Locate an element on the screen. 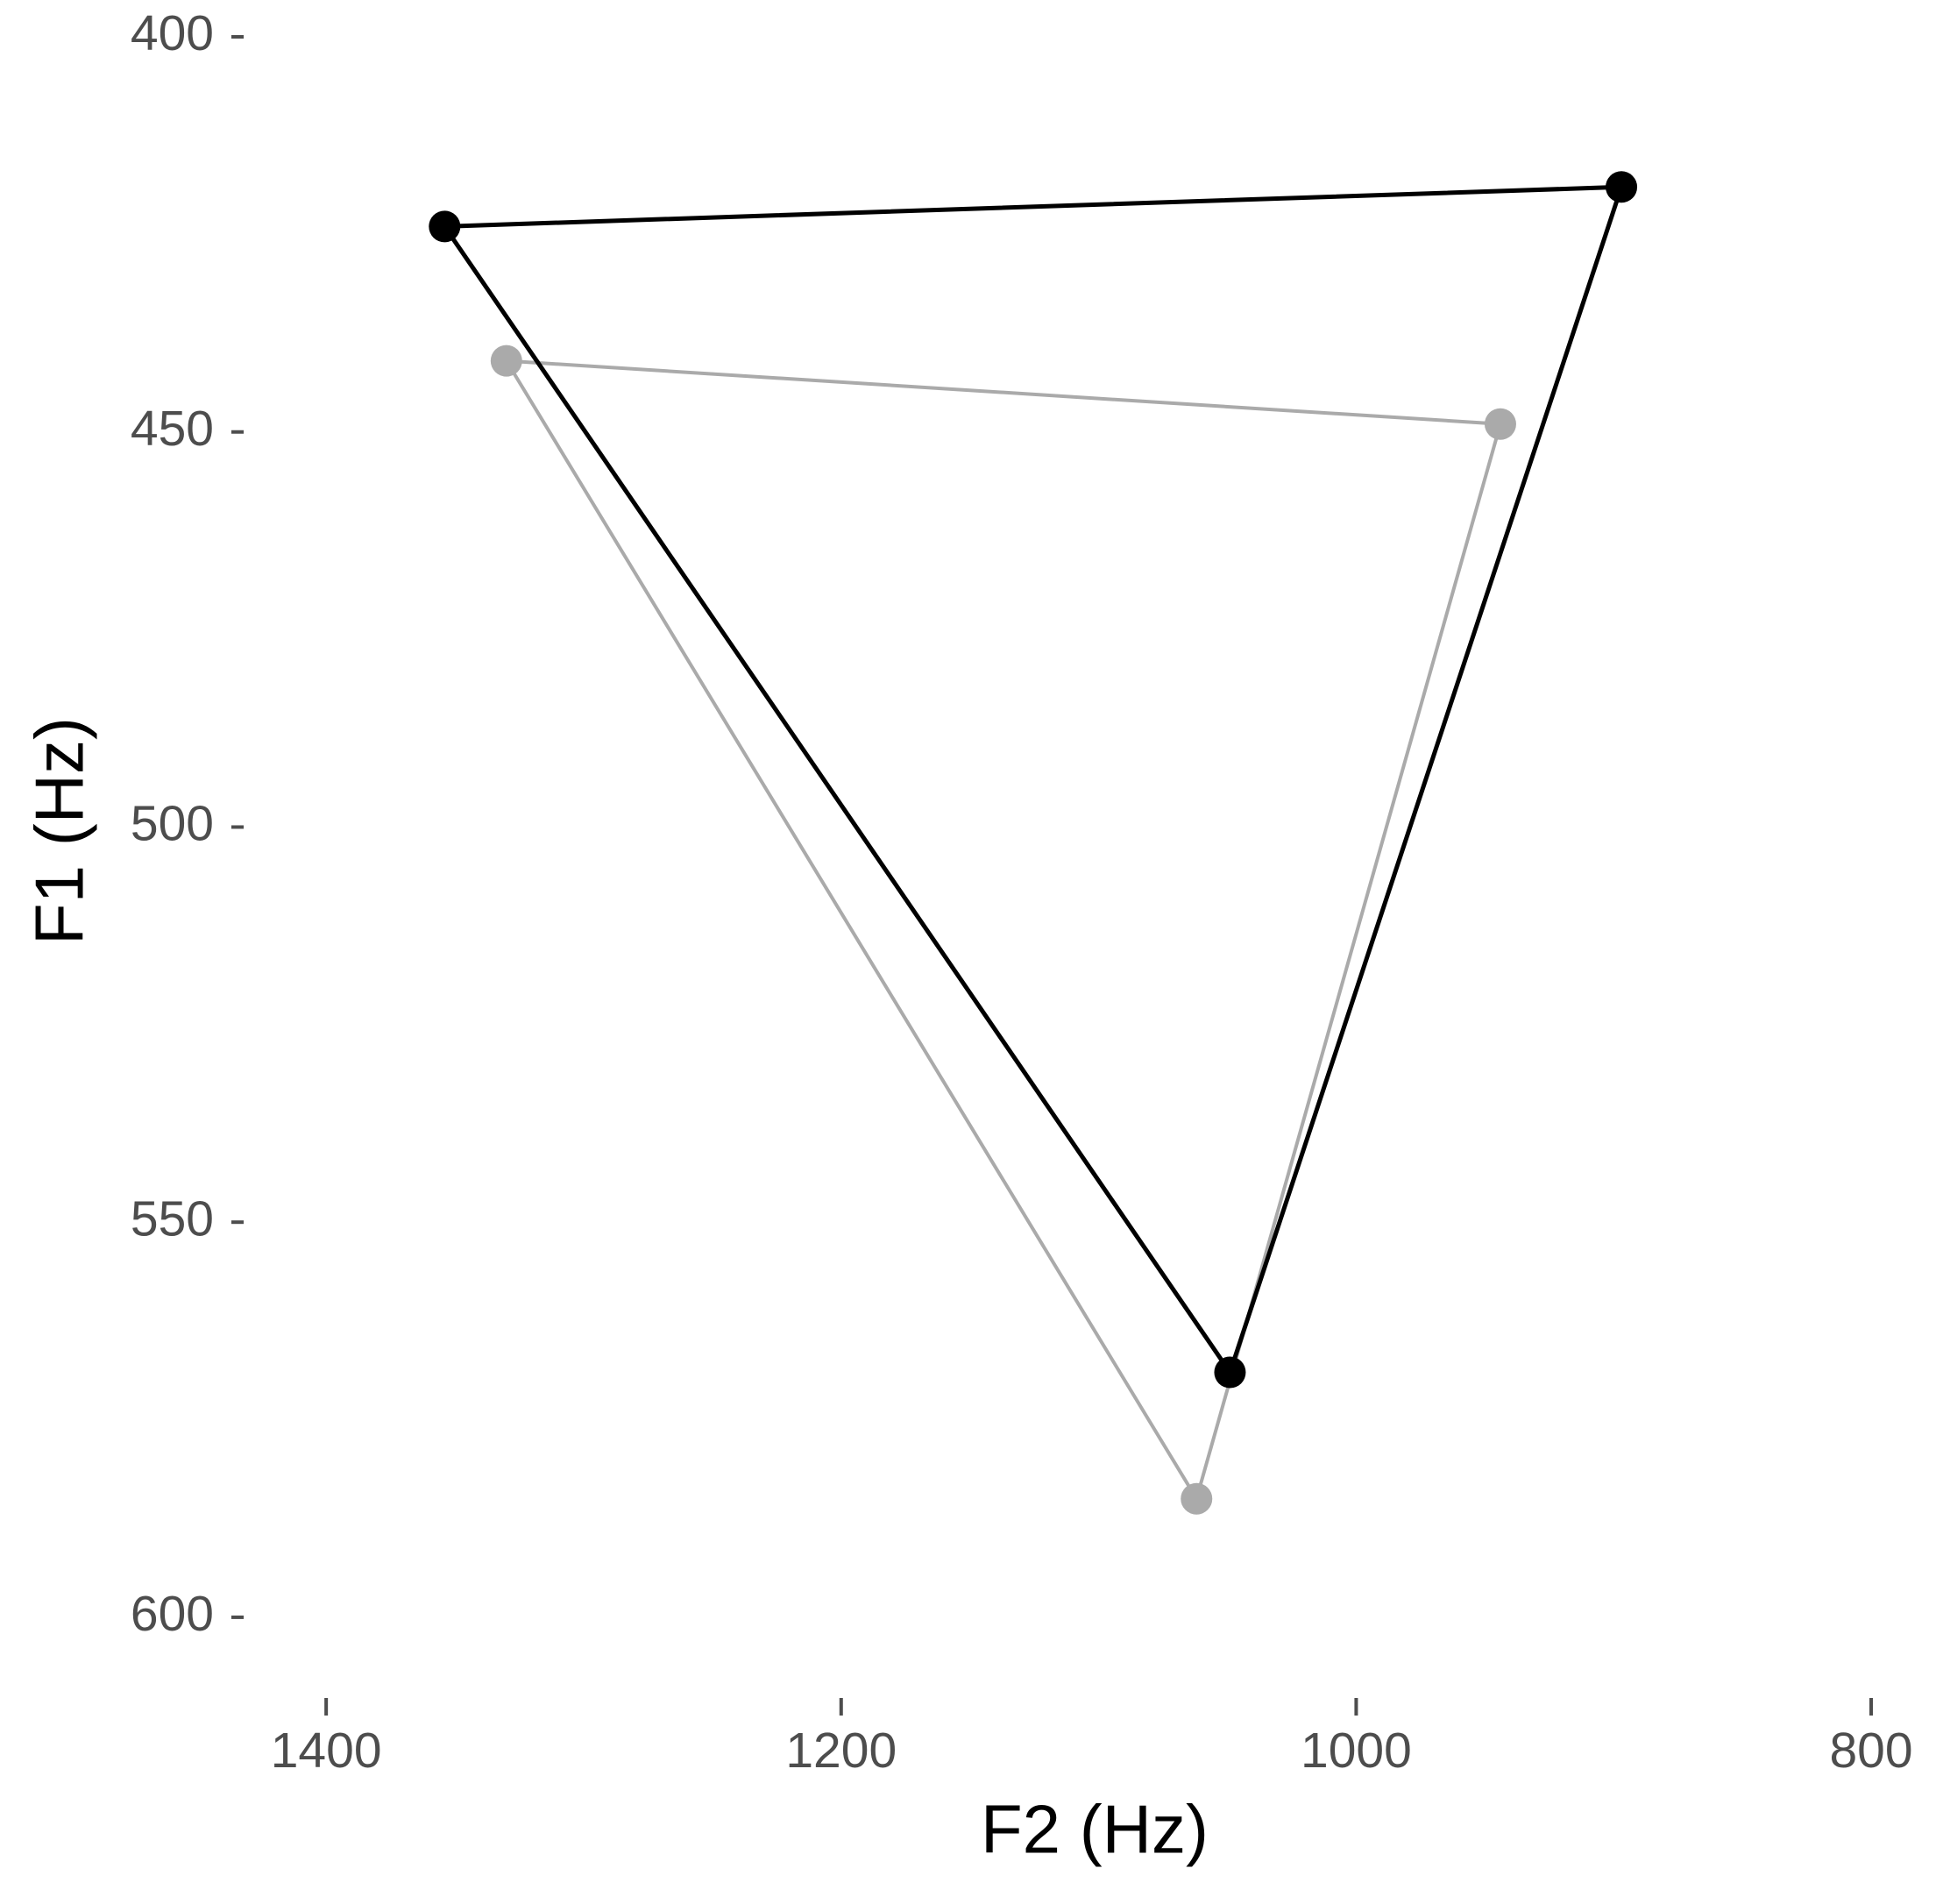 Image resolution: width=1943 pixels, height=1904 pixels. x-axis-title: F2 (Hz) is located at coordinates (1095, 1829).